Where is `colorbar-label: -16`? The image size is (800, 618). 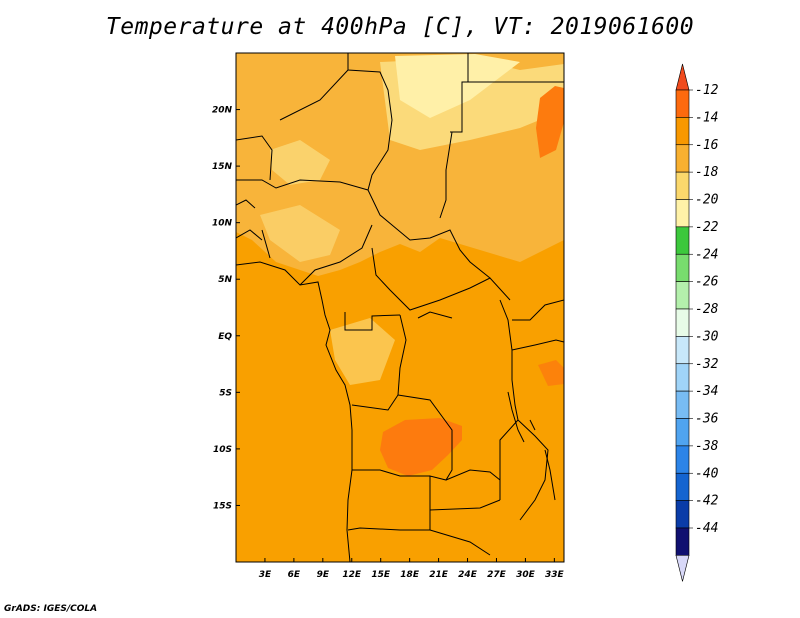 colorbar-label: -16 is located at coordinates (707, 145).